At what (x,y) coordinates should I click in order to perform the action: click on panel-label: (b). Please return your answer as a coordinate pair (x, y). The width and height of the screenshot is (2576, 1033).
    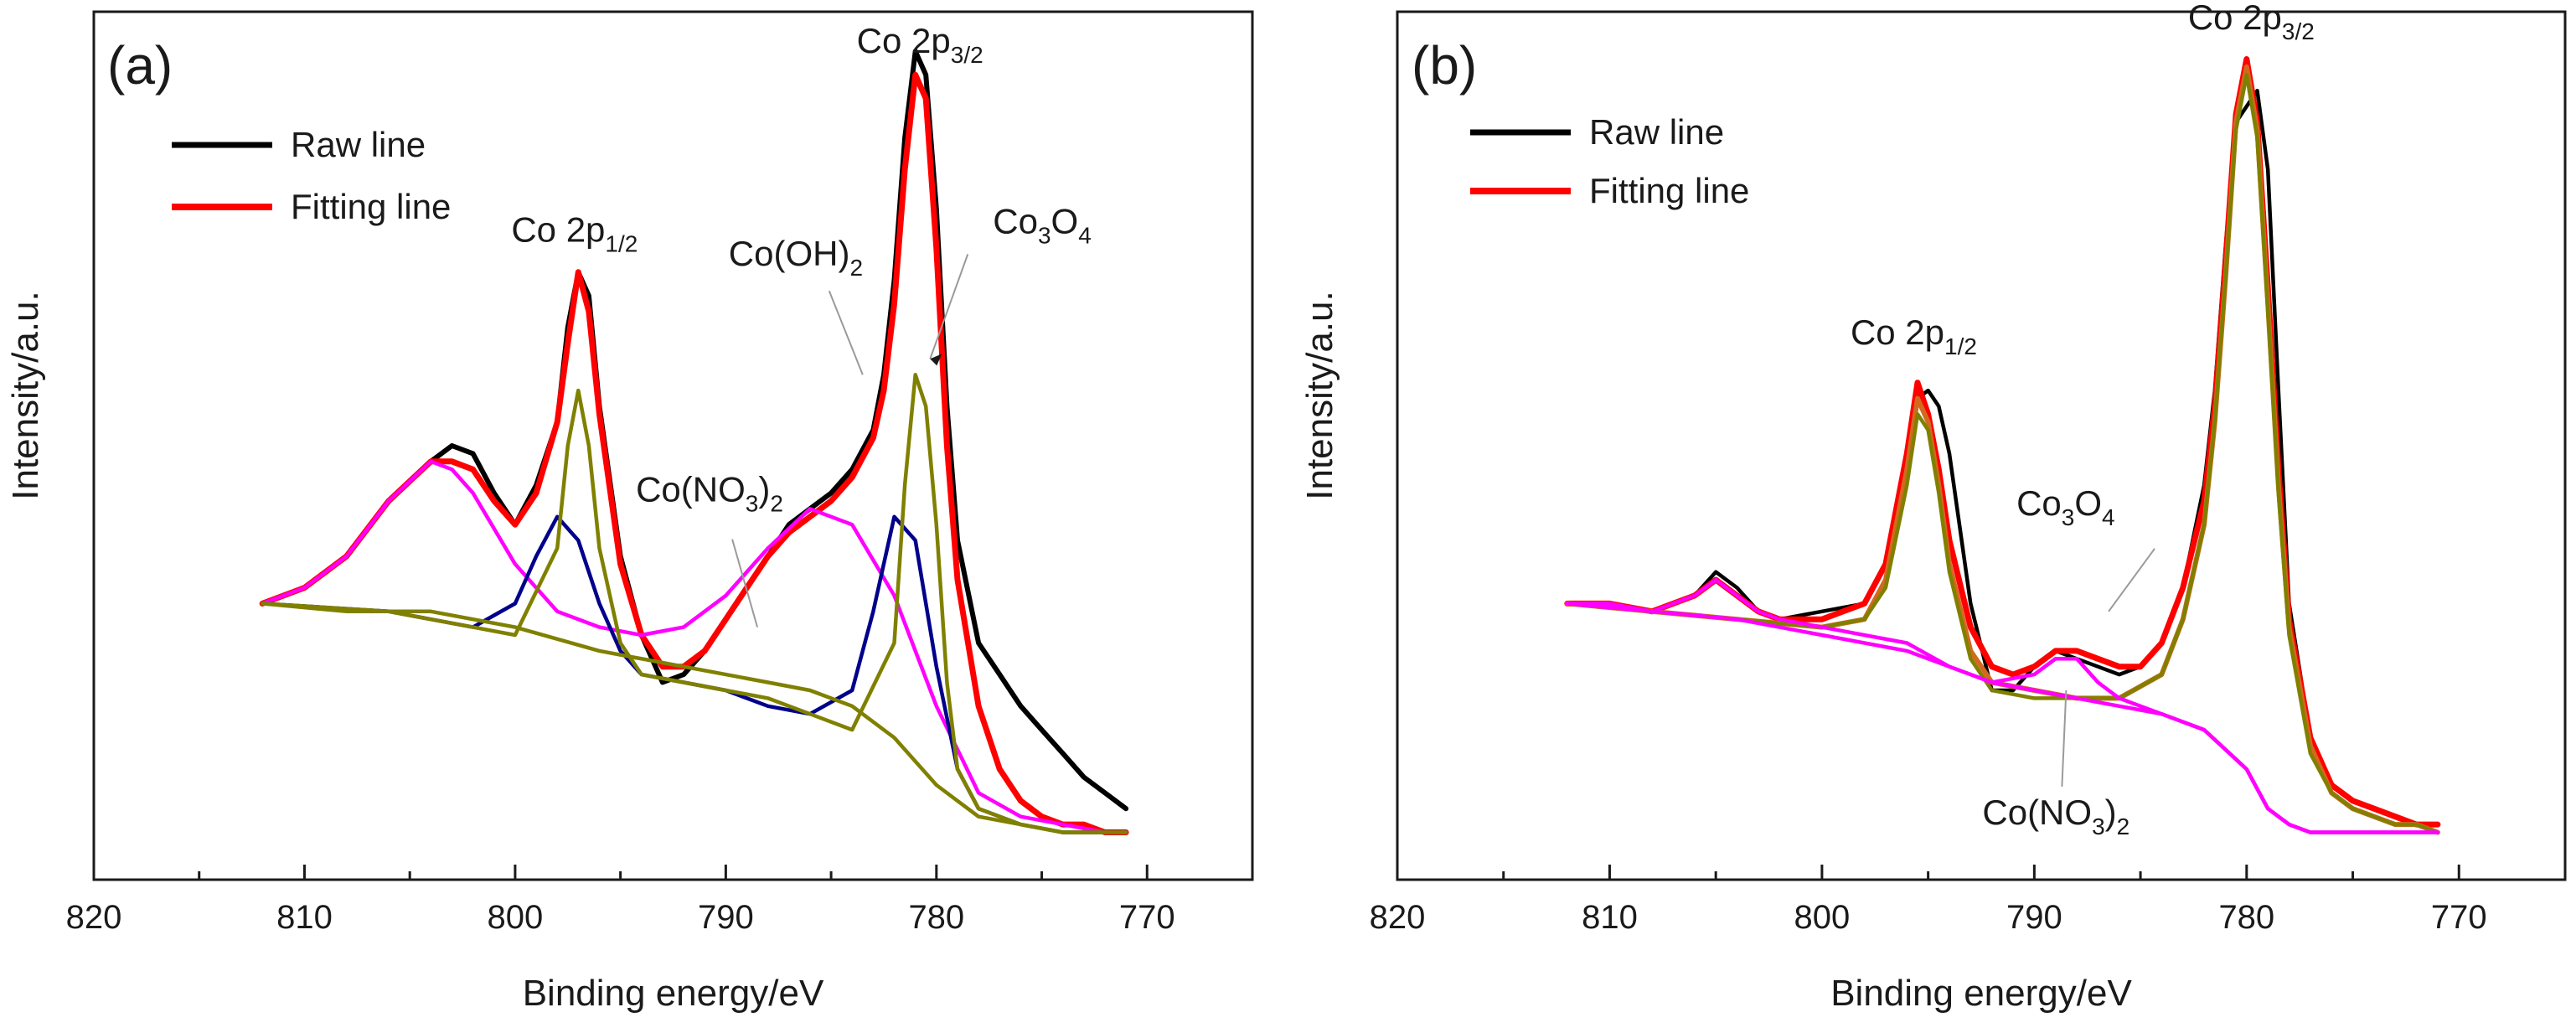
    Looking at the image, I should click on (1444, 65).